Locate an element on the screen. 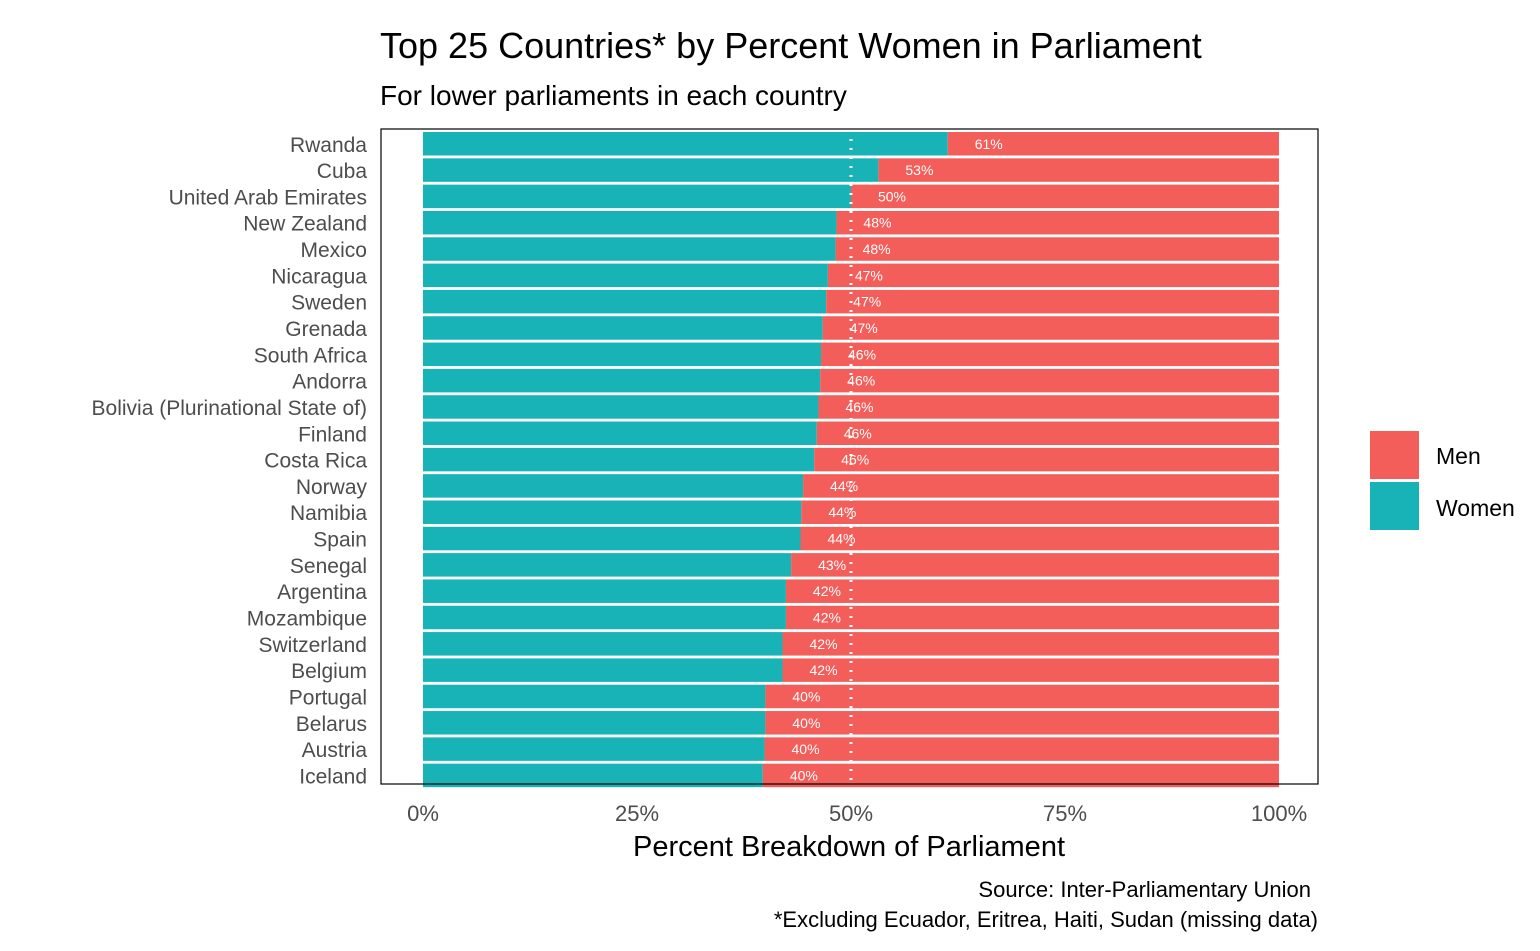 Image resolution: width=1540 pixels, height=951 pixels. country-label: Sweden is located at coordinates (329, 303).